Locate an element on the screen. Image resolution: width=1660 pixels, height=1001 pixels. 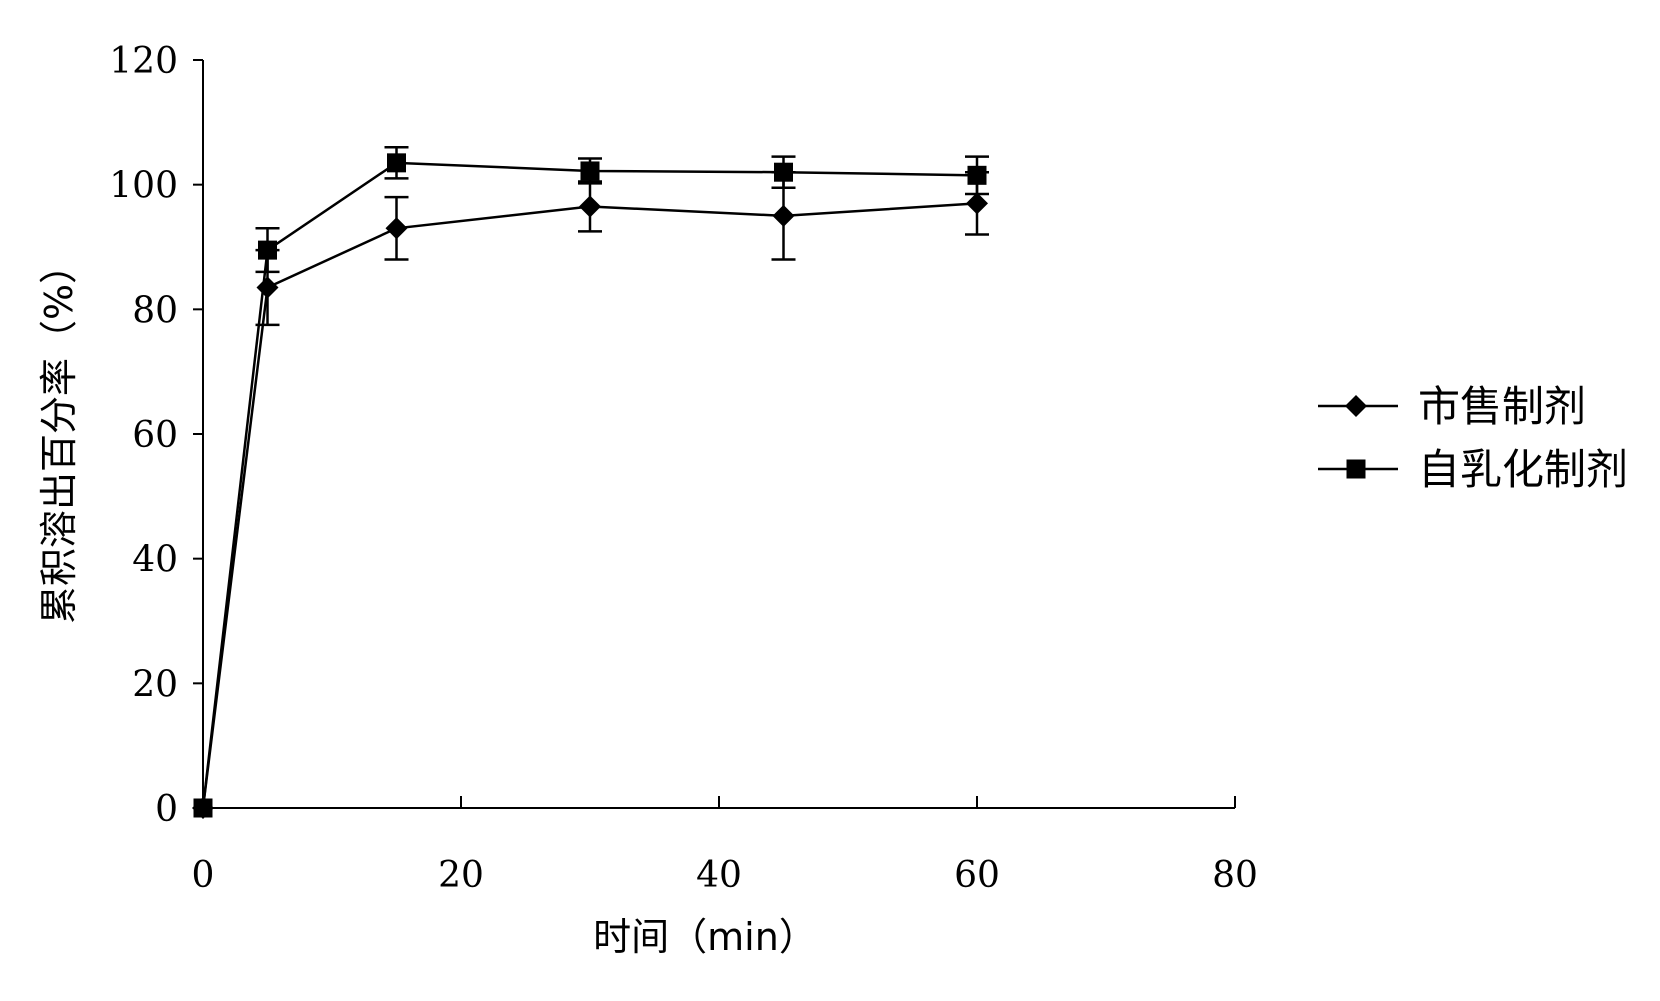
x-tick-label: 20 is located at coordinates (461, 875).